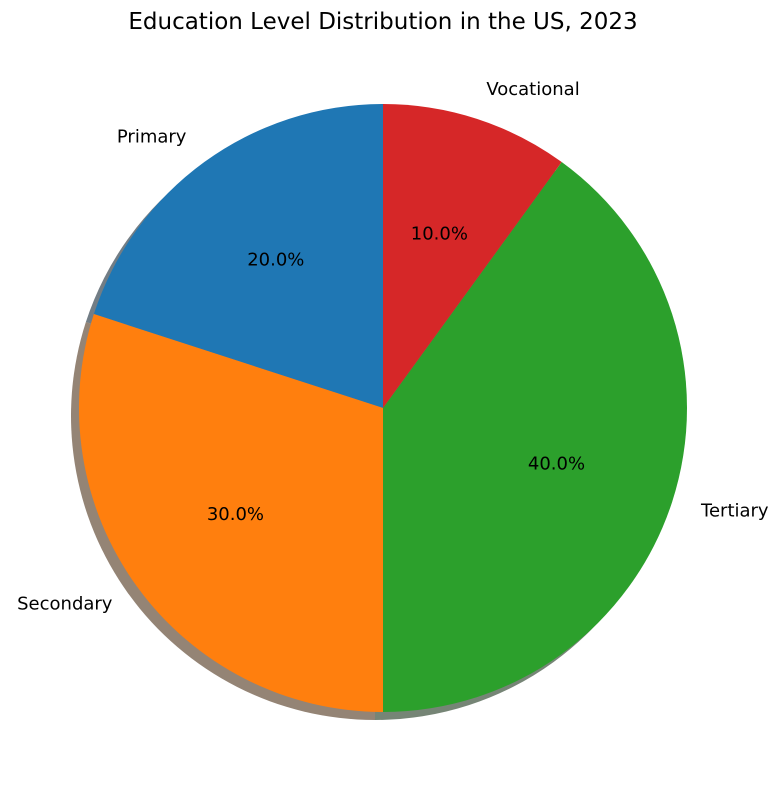  What do you see at coordinates (235, 514) in the screenshot?
I see `slice-percent-secondary: 30.0%` at bounding box center [235, 514].